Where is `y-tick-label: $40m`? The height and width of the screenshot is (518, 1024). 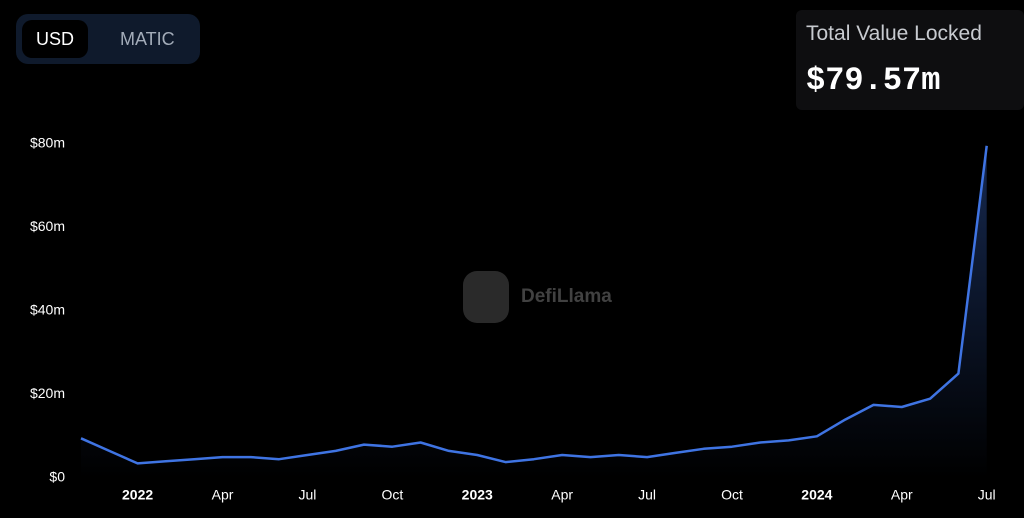 y-tick-label: $40m is located at coordinates (47, 310).